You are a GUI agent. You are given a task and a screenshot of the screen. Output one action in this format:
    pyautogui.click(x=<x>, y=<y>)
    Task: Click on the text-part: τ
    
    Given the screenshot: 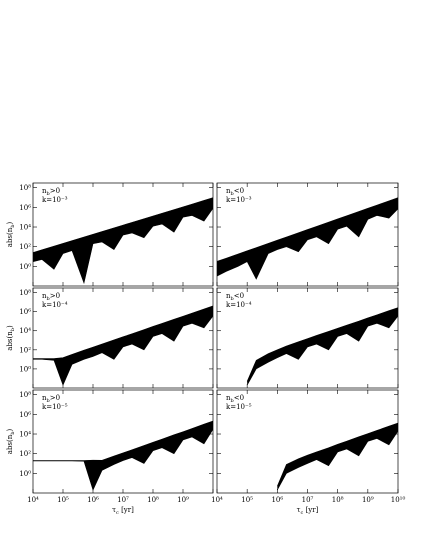 What is the action you would take?
    pyautogui.click(x=299, y=510)
    